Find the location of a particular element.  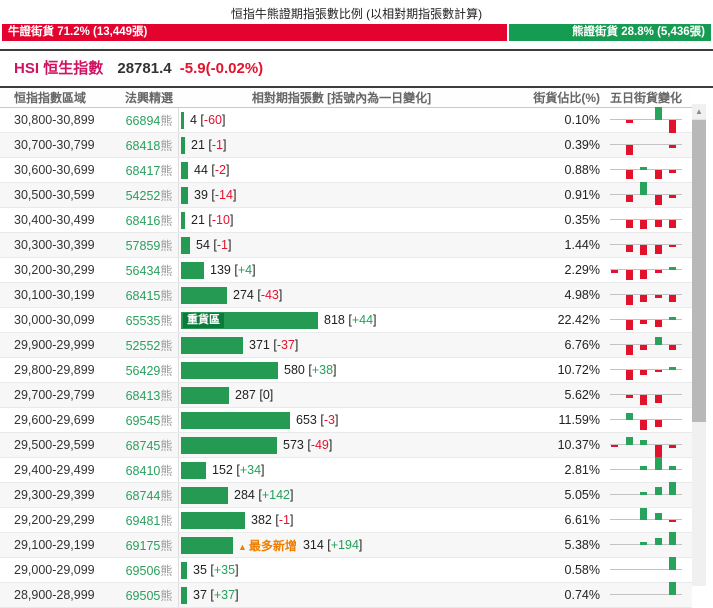

oi-percent-cell: 4.98% is located at coordinates (582, 295).